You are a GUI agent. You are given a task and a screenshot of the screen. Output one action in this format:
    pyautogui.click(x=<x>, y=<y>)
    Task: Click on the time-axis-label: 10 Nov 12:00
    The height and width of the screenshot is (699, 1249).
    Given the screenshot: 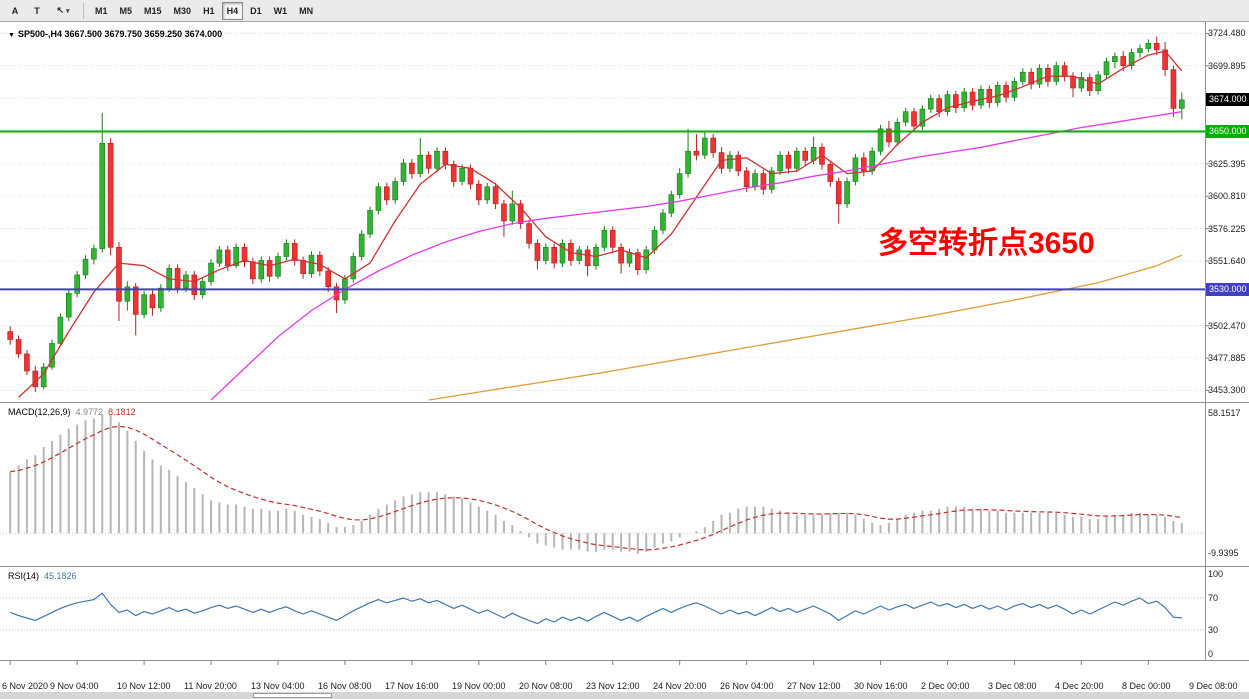 What is the action you would take?
    pyautogui.click(x=144, y=686)
    